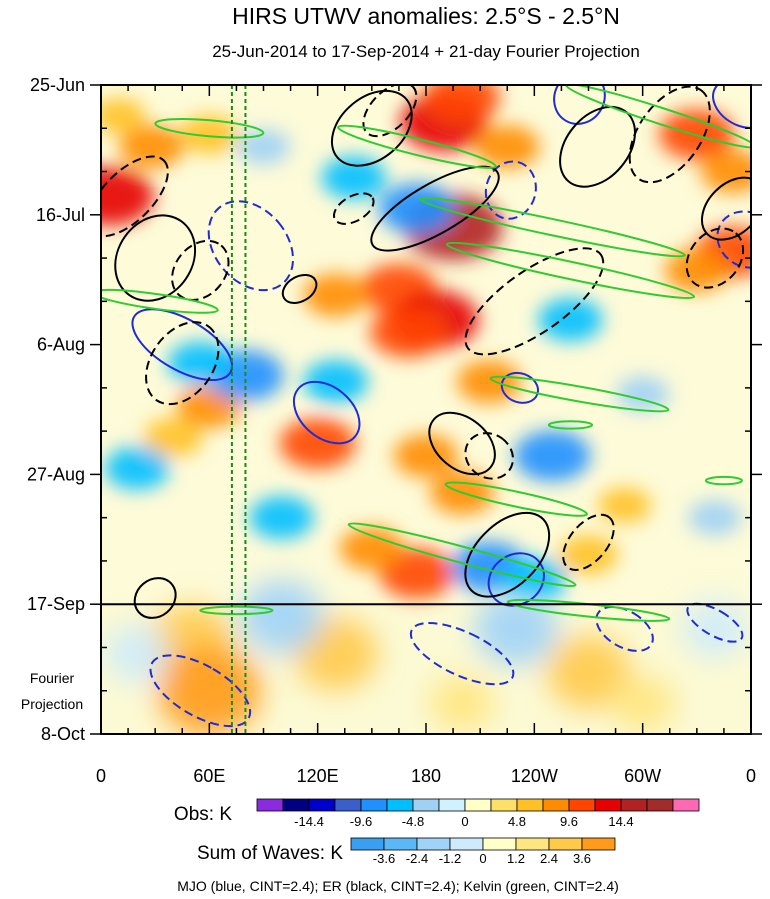  What do you see at coordinates (751, 776) in the screenshot?
I see `x-tick-label-0-end: 0` at bounding box center [751, 776].